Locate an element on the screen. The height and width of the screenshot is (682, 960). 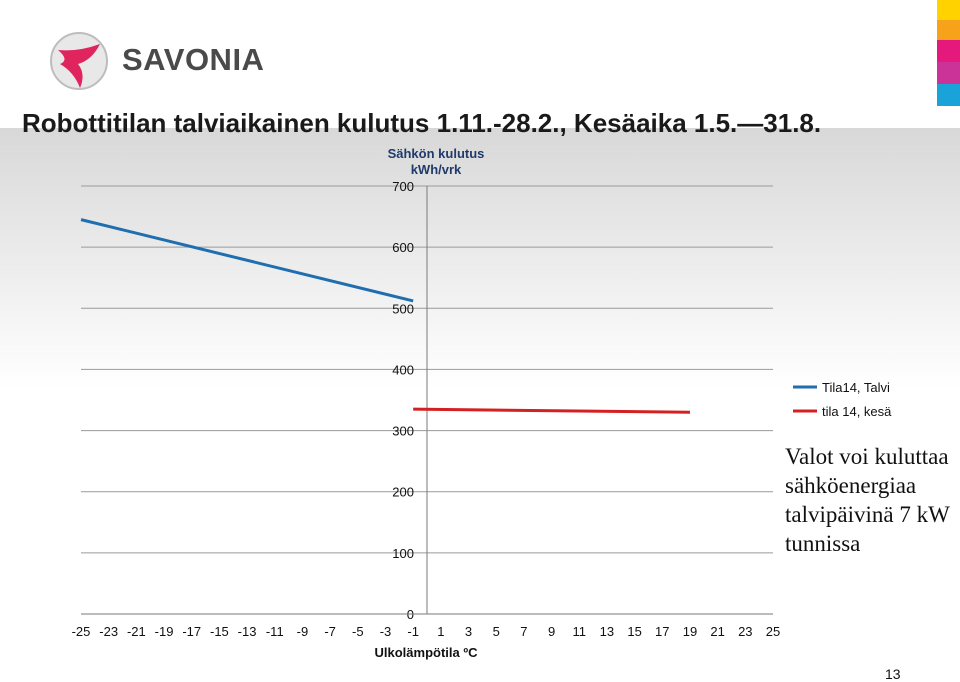
y-tick-label: 600 is located at coordinates (403, 247).